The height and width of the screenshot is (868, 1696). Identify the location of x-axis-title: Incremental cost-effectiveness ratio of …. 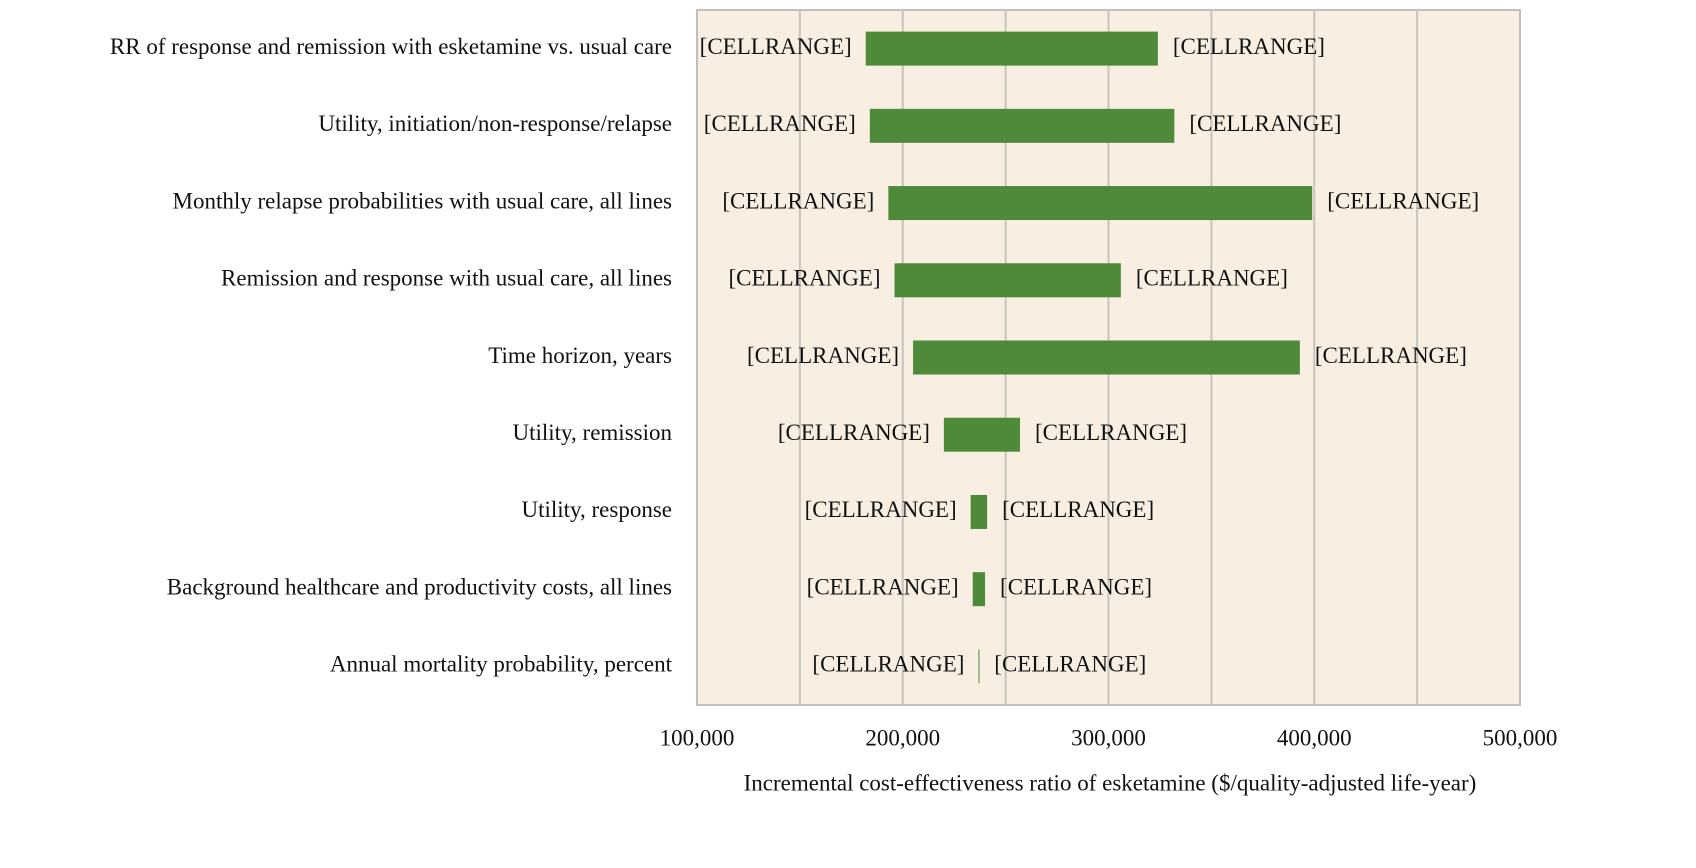
(1110, 782).